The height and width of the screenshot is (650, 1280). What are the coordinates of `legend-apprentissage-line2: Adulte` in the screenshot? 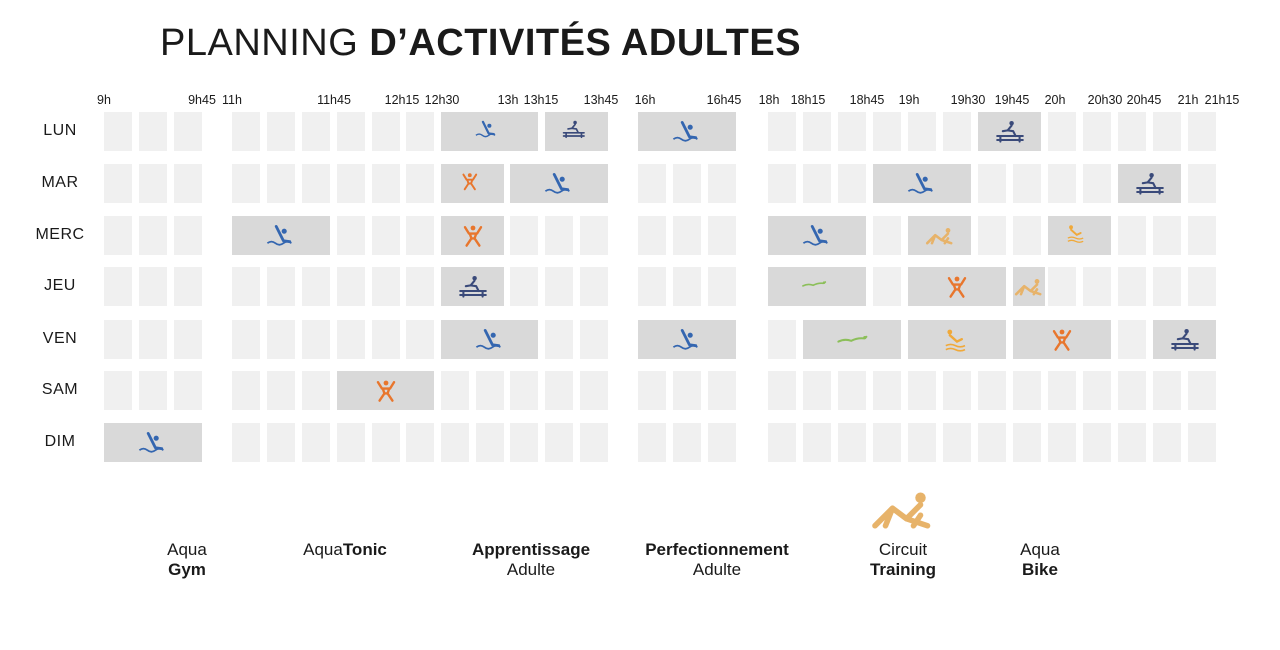 It's located at (531, 569).